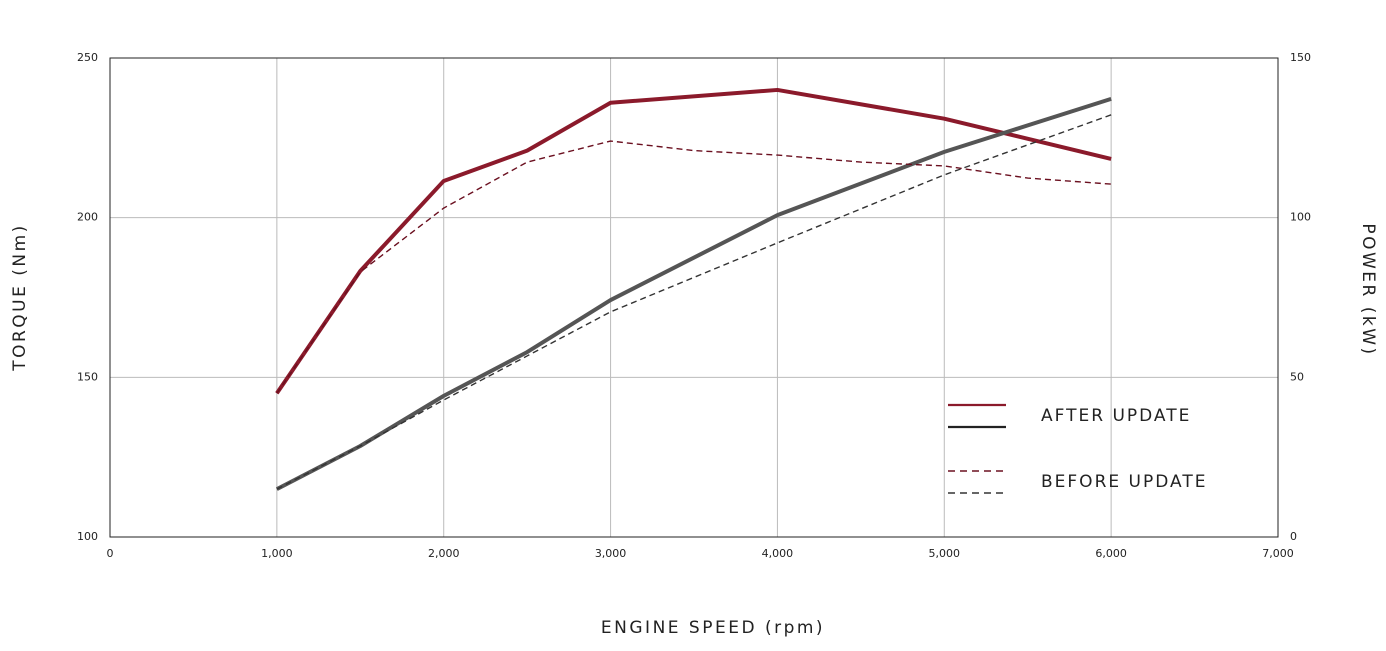 The image size is (1386, 651). Describe the element at coordinates (277, 553) in the screenshot. I see `x-tick-label: 1,000` at that location.